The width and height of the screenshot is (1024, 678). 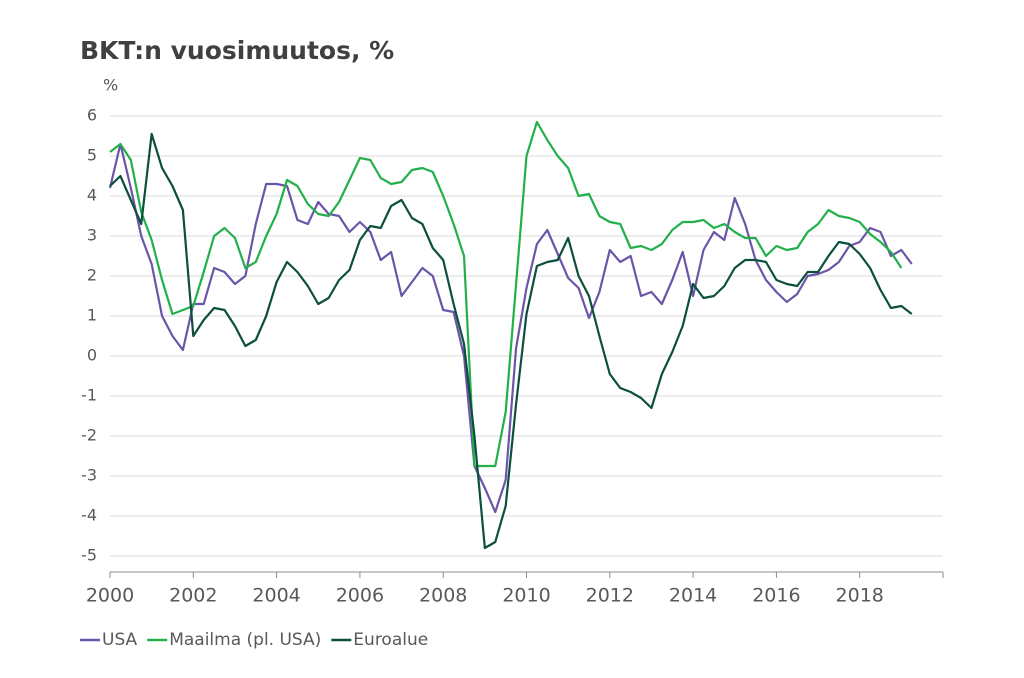 What do you see at coordinates (120, 640) in the screenshot?
I see `legend-label: USA` at bounding box center [120, 640].